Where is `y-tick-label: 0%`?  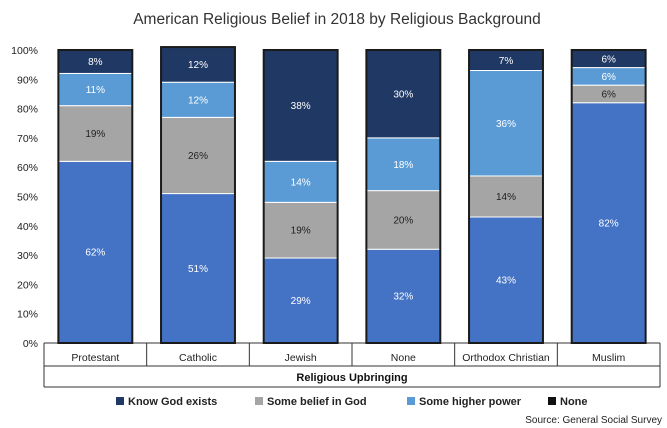
y-tick-label: 0% is located at coordinates (30, 344).